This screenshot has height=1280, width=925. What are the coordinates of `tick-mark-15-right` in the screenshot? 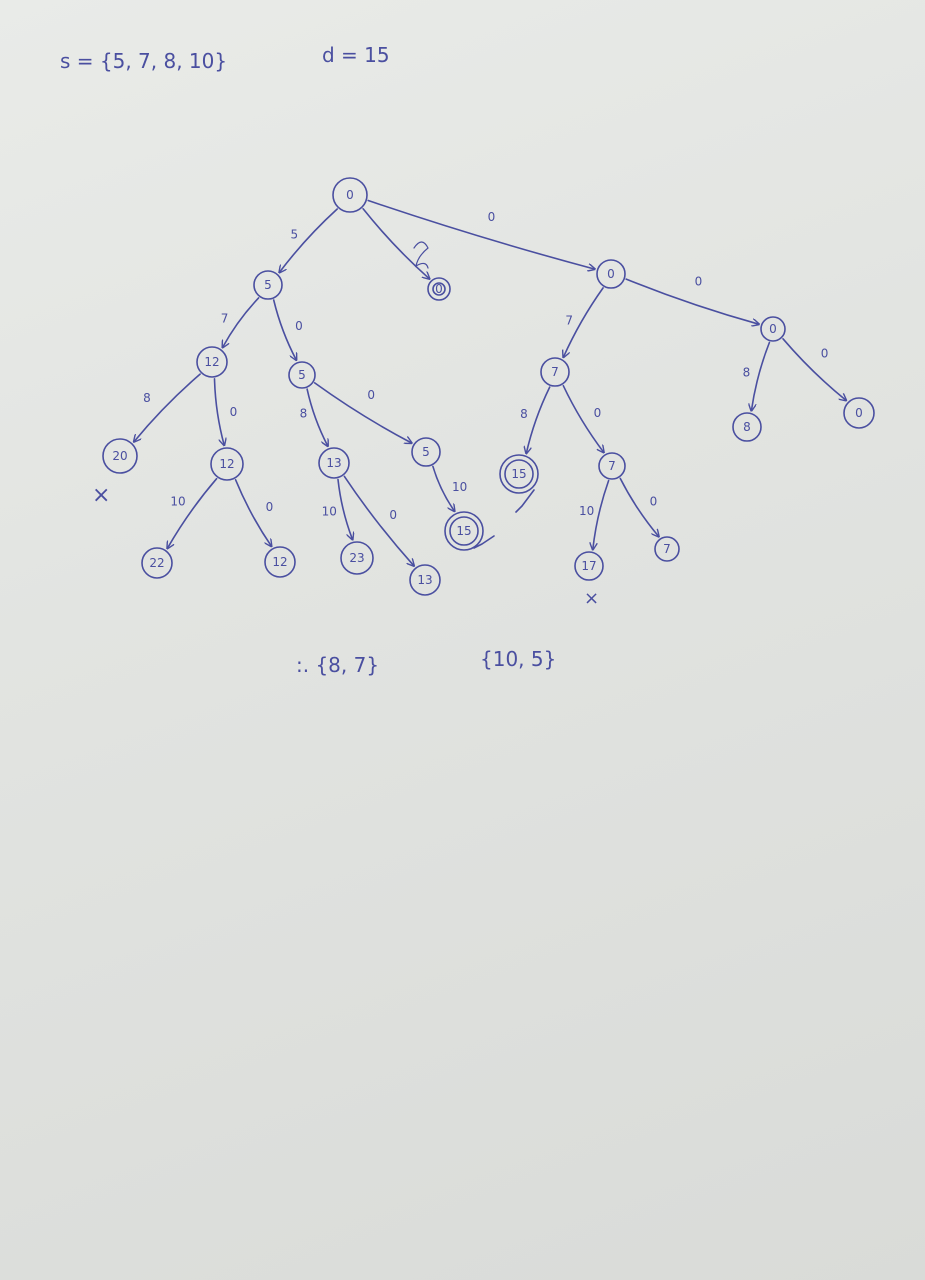 It's located at (525, 501).